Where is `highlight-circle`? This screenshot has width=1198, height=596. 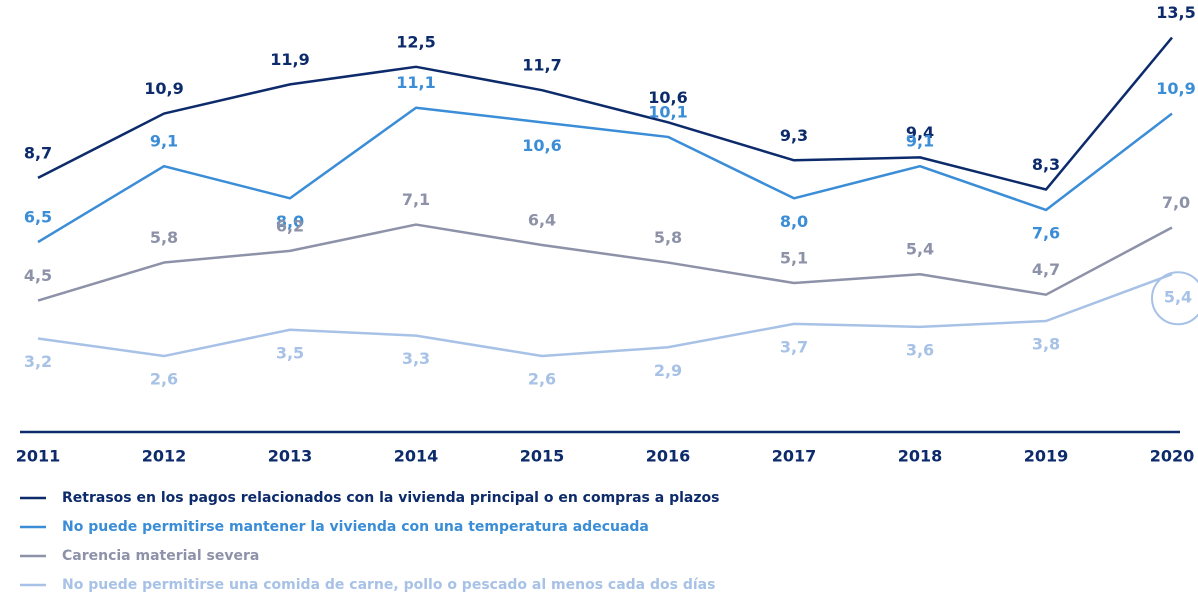 highlight-circle is located at coordinates (1174, 298).